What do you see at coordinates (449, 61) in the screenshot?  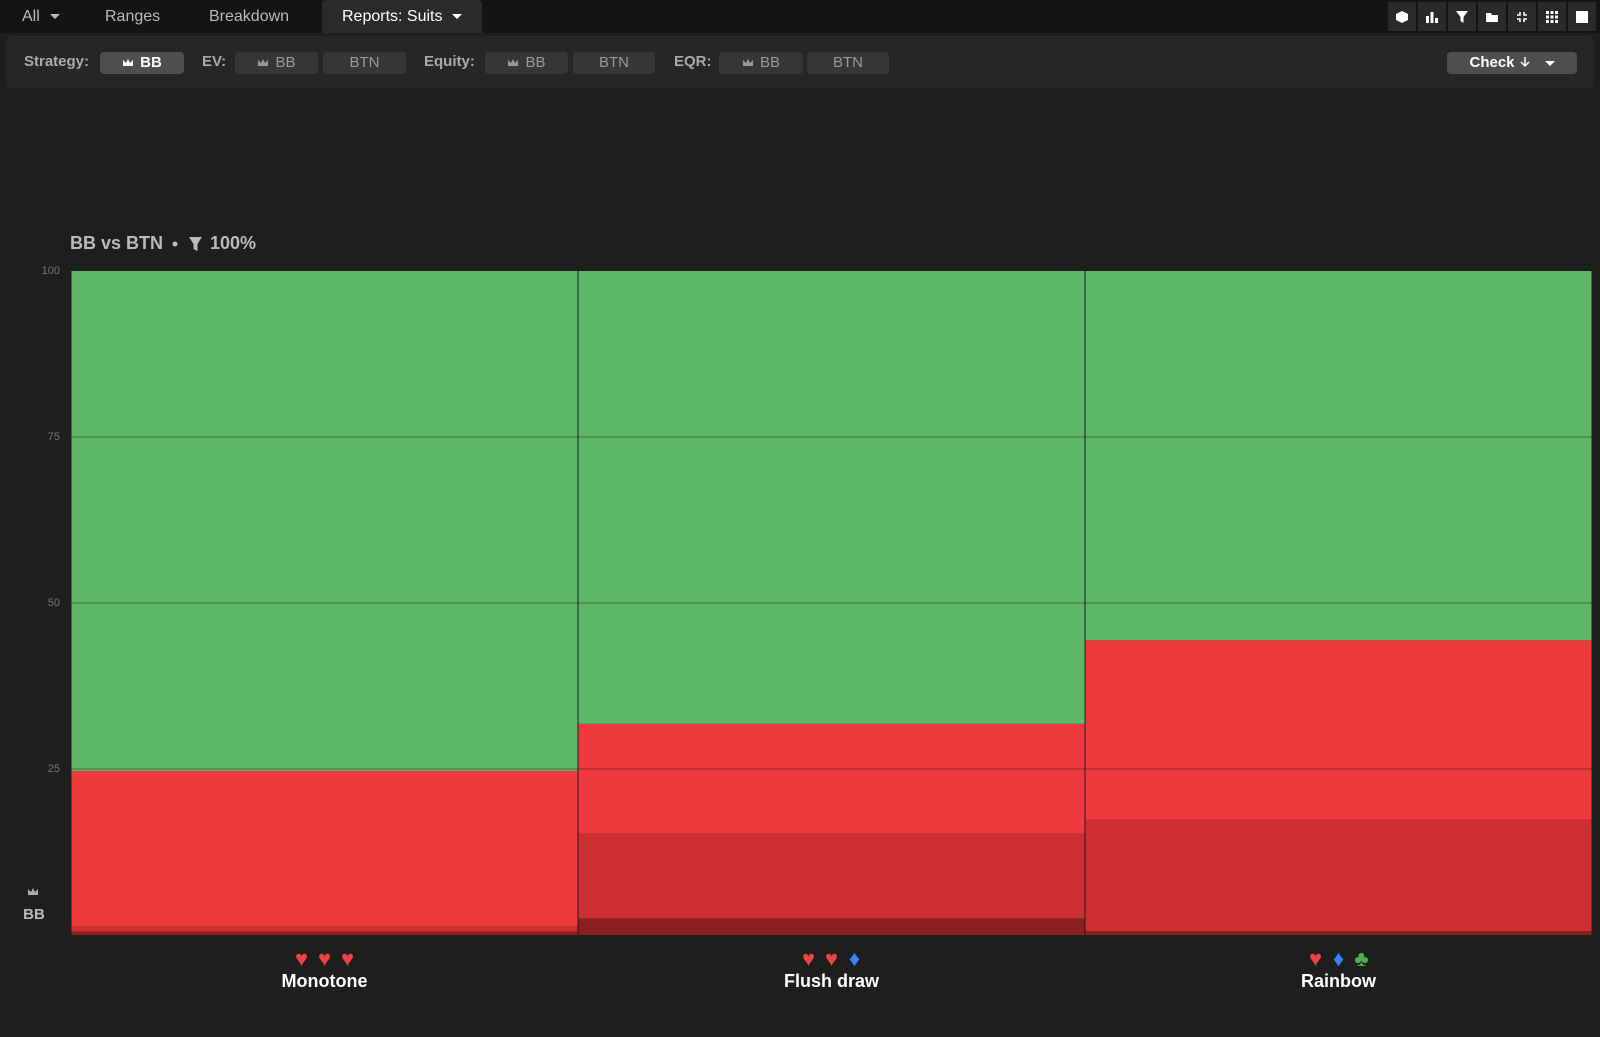 I see `label: Equity:` at bounding box center [449, 61].